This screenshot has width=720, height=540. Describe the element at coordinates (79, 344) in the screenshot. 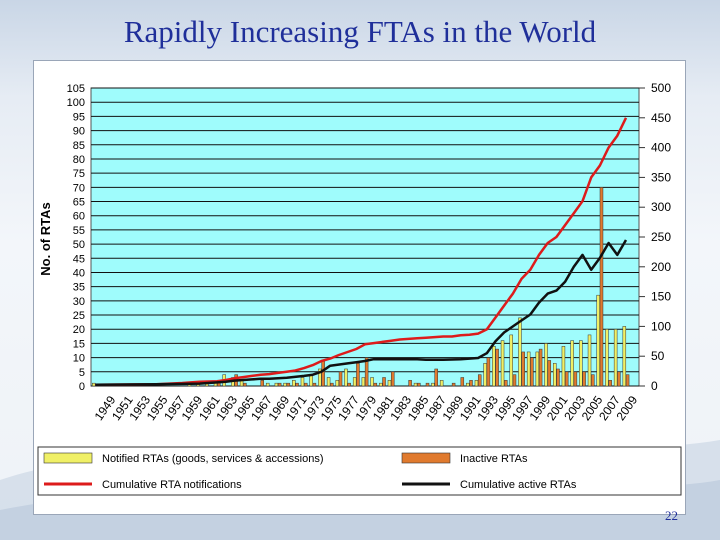

I see `y-tick-label: 15` at that location.